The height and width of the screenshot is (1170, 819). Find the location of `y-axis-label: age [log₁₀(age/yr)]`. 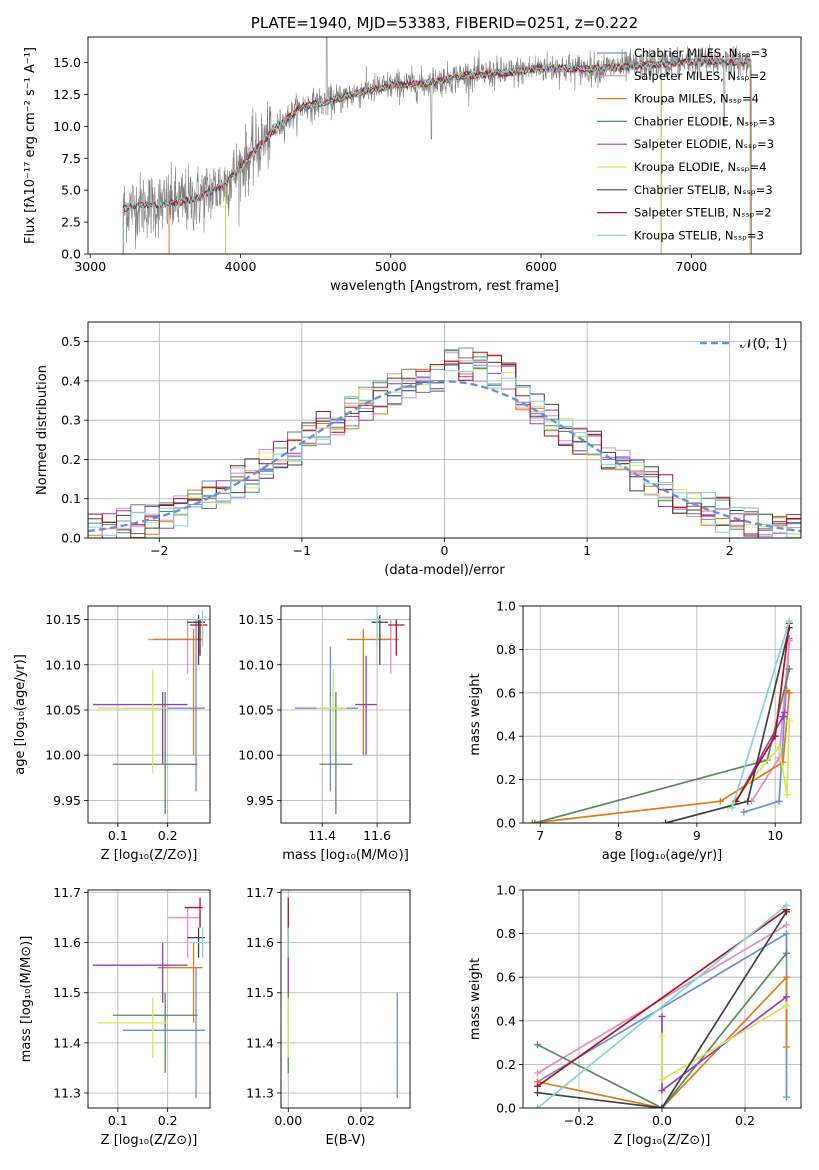

y-axis-label: age [log₁₀(age/yr)] is located at coordinates (20, 714).